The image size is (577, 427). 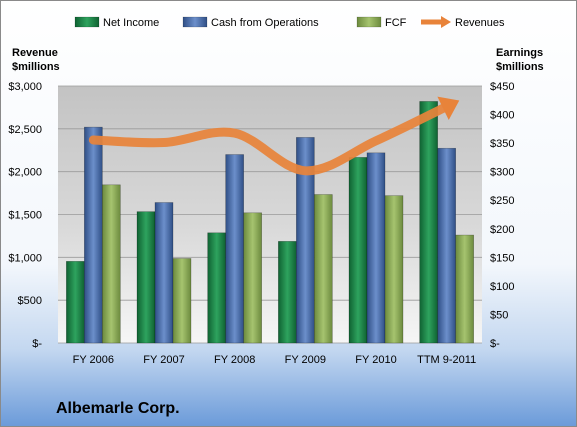 I want to click on right-tick-label: $200, so click(x=502, y=230).